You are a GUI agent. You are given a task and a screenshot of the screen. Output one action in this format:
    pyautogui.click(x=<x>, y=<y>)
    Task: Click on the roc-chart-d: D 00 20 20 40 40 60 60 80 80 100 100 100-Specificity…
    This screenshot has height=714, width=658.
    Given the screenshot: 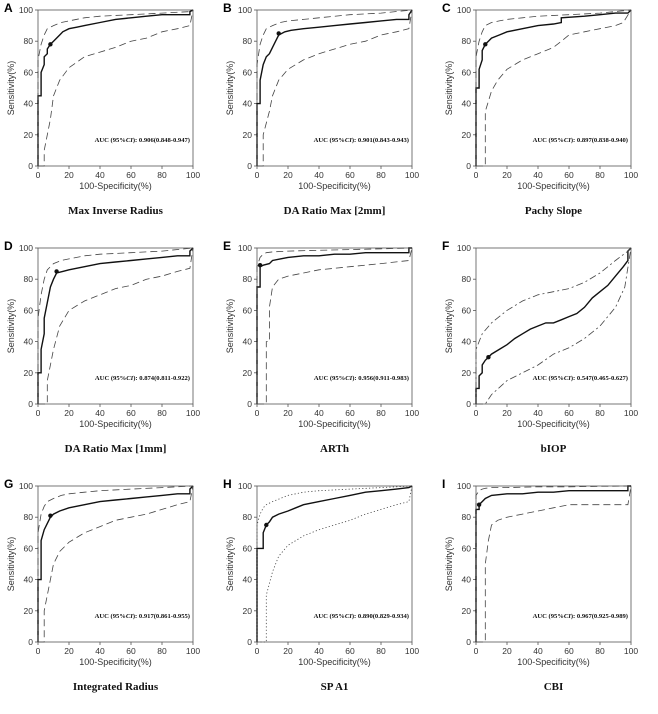 What is the action you would take?
    pyautogui.click(x=102, y=347)
    